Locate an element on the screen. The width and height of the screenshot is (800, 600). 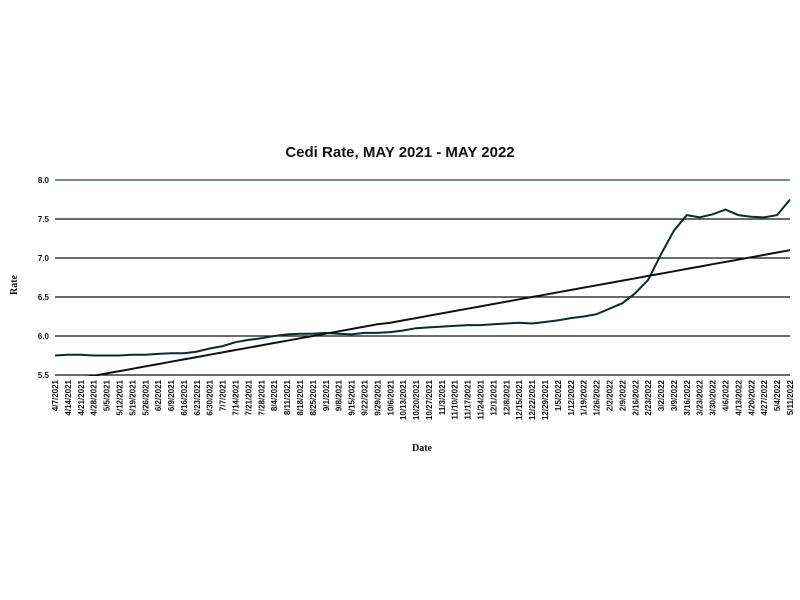
y-tick-label: 8.0 is located at coordinates (44, 180).